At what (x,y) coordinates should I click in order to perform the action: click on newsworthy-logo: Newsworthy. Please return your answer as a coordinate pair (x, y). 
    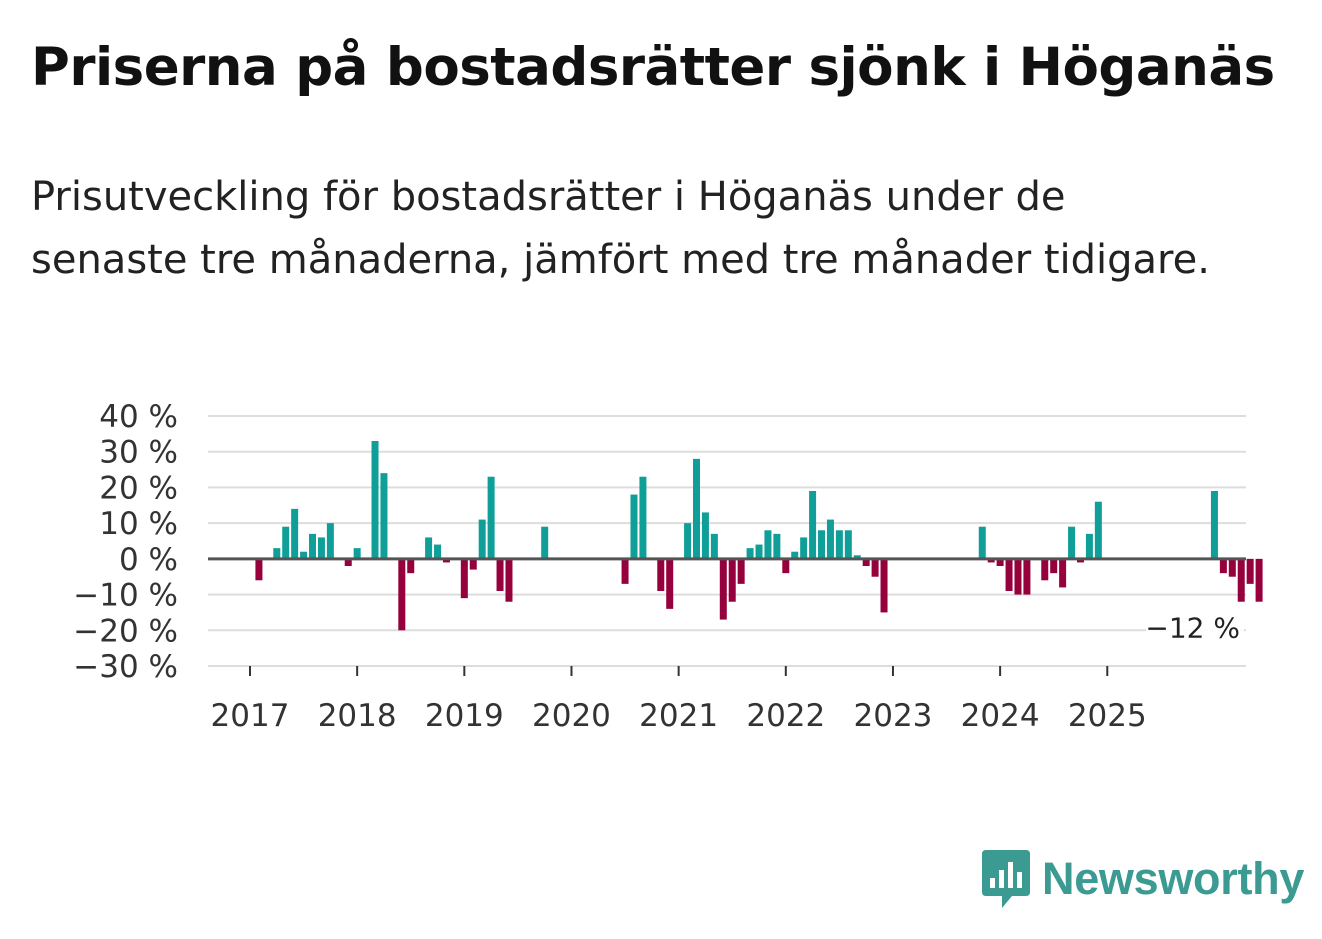
    Looking at the image, I should click on (1142, 879).